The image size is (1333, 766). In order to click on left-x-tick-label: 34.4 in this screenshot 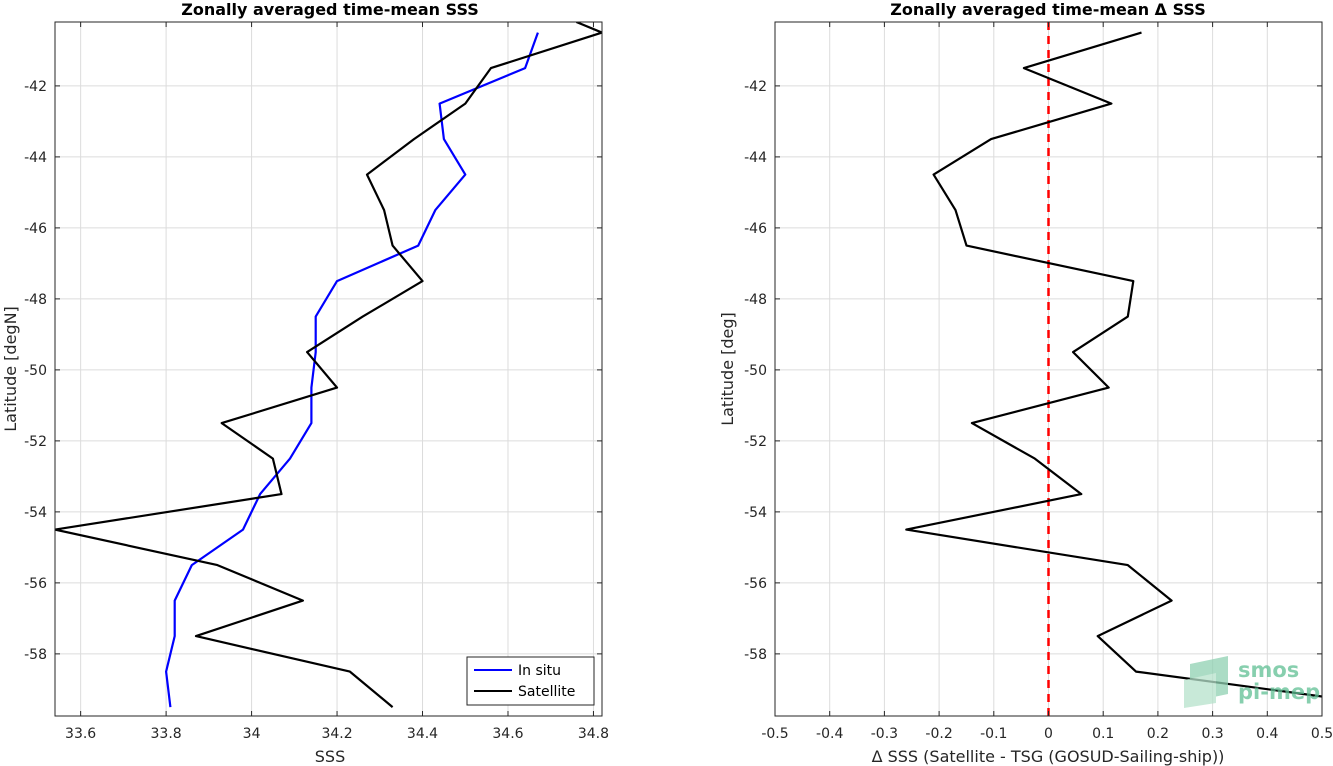, I will do `click(422, 734)`.